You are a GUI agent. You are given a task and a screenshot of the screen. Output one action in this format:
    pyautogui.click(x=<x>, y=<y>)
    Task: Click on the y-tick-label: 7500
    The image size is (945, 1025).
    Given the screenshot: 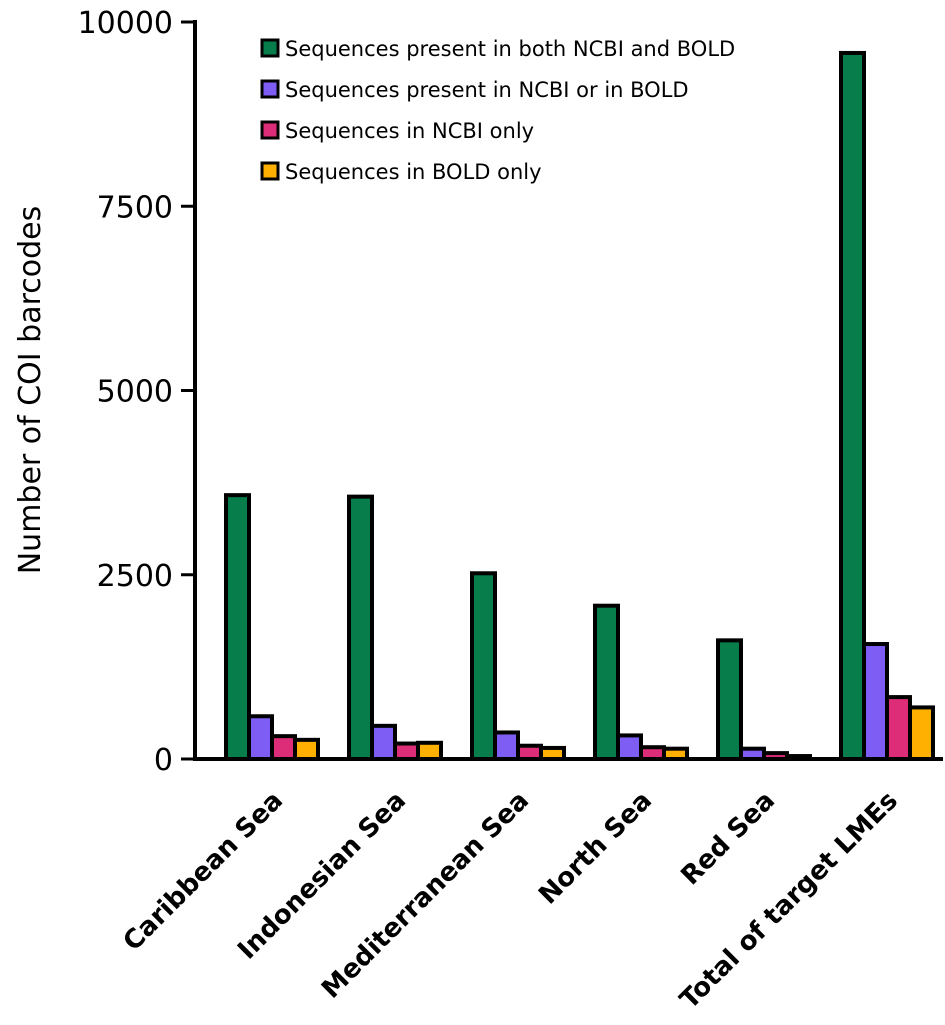 What is the action you would take?
    pyautogui.click(x=135, y=207)
    